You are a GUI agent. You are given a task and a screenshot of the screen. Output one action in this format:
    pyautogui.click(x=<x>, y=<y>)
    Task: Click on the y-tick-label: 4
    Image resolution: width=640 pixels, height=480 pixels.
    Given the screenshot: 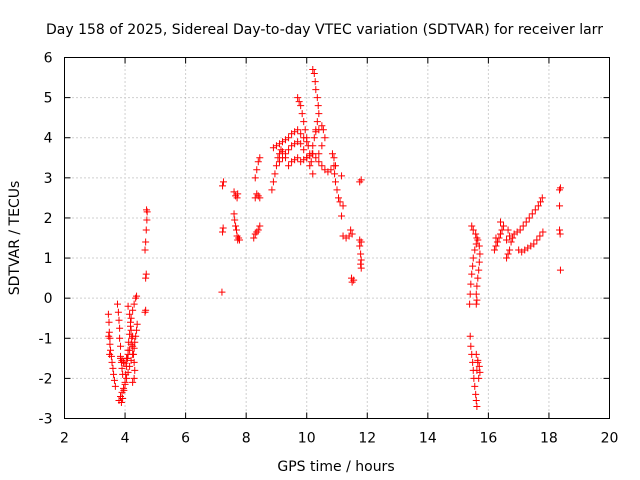 What is the action you would take?
    pyautogui.click(x=48, y=139)
    